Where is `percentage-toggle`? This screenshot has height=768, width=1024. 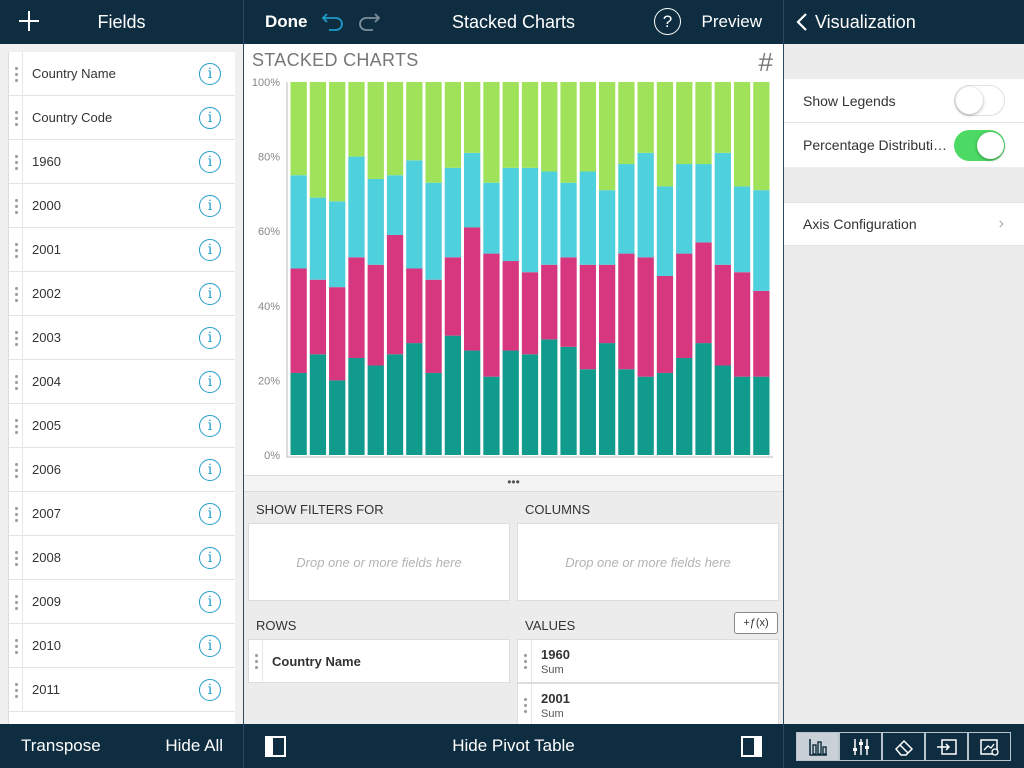 percentage-toggle is located at coordinates (979, 145).